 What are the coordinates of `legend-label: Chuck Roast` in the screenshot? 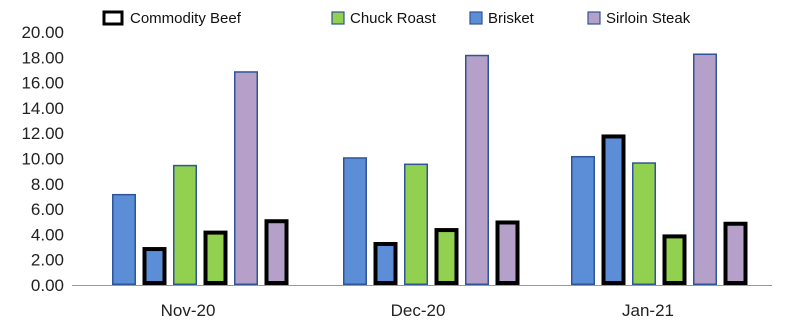 It's located at (393, 18).